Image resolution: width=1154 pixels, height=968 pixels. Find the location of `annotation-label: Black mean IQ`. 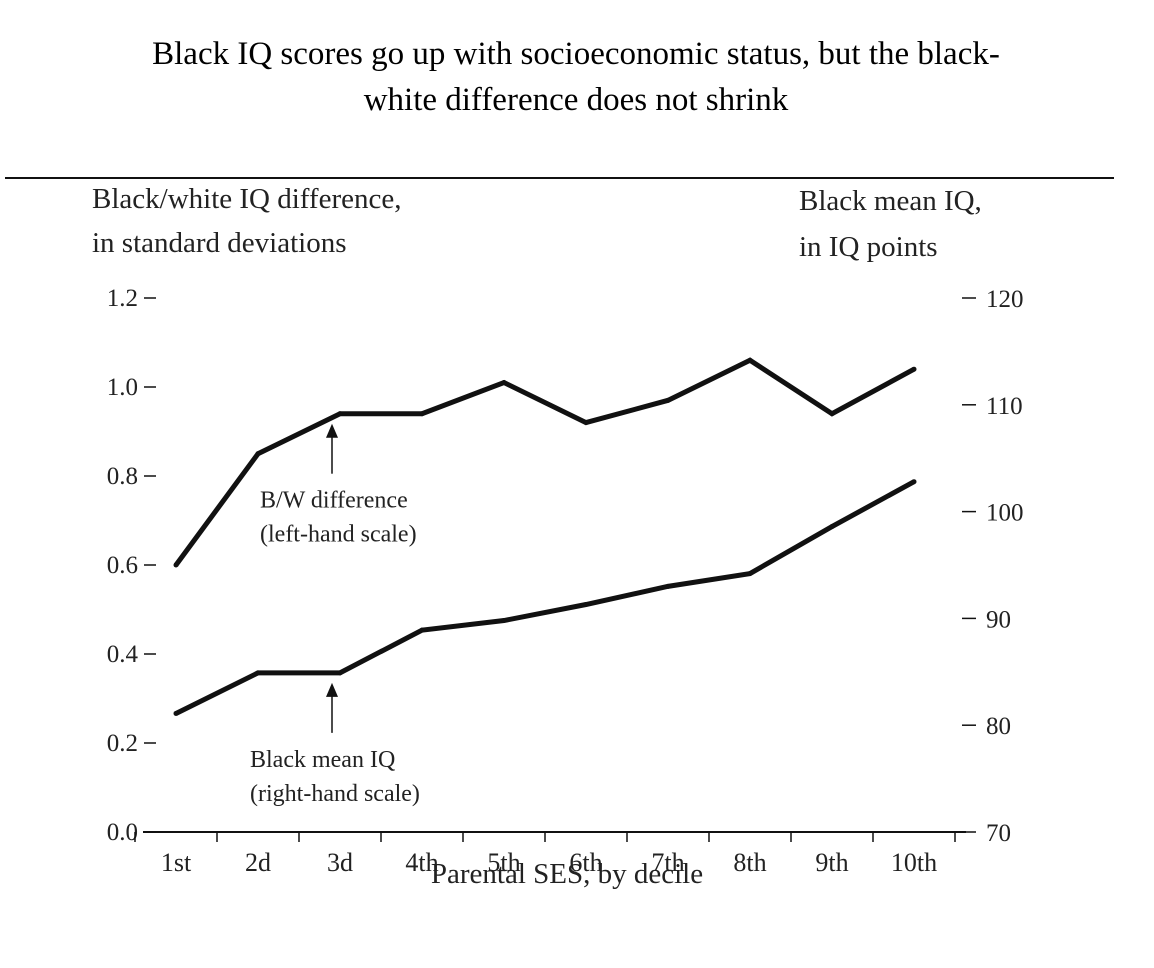

annotation-label: Black mean IQ is located at coordinates (322, 760).